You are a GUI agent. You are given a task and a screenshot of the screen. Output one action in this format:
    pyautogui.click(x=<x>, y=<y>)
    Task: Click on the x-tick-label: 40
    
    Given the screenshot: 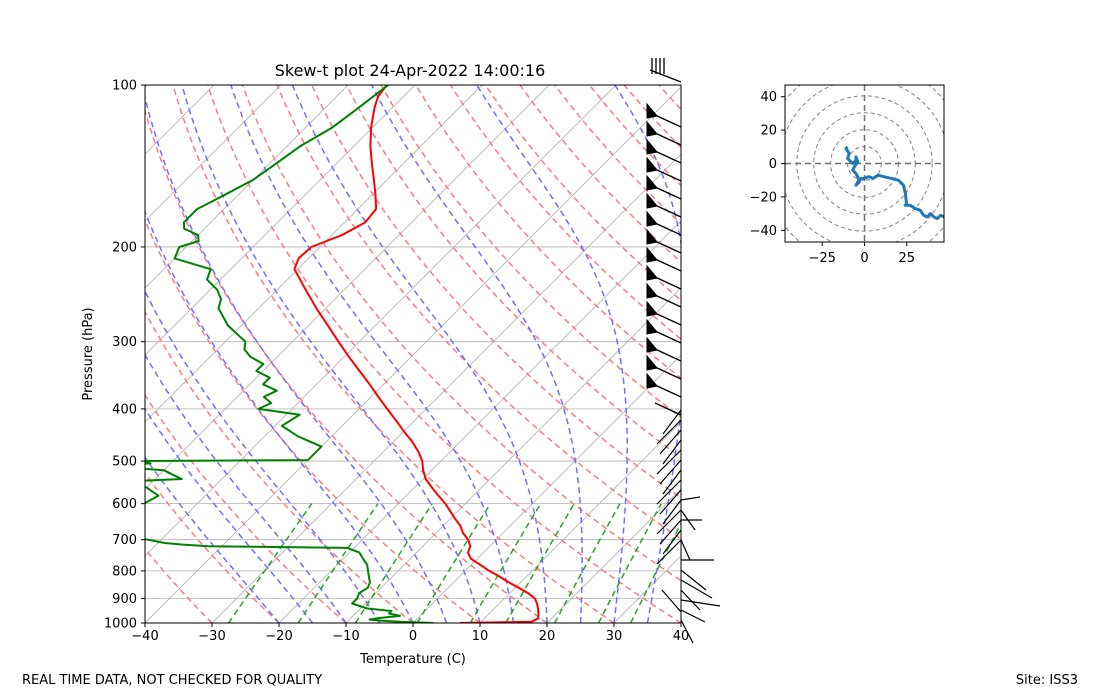 What is the action you would take?
    pyautogui.click(x=681, y=636)
    